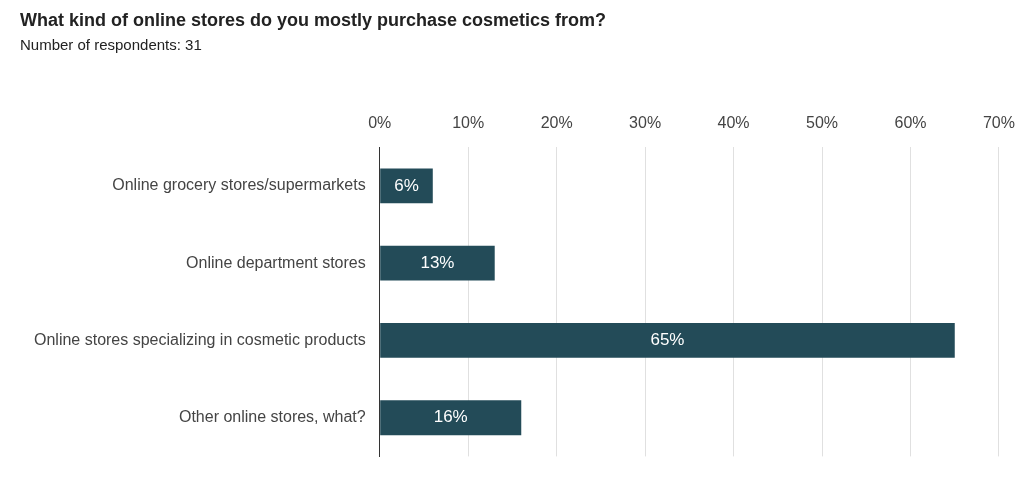 Image resolution: width=1029 pixels, height=492 pixels. Describe the element at coordinates (380, 123) in the screenshot. I see `x-tick-label: 0%` at that location.